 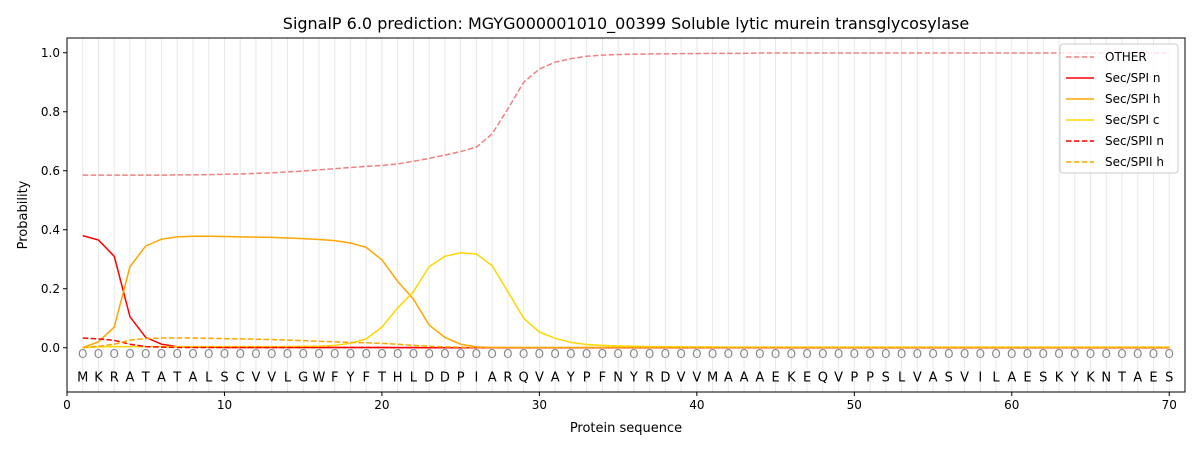 What do you see at coordinates (1132, 99) in the screenshot?
I see `legend-label: Sec/SPI h` at bounding box center [1132, 99].